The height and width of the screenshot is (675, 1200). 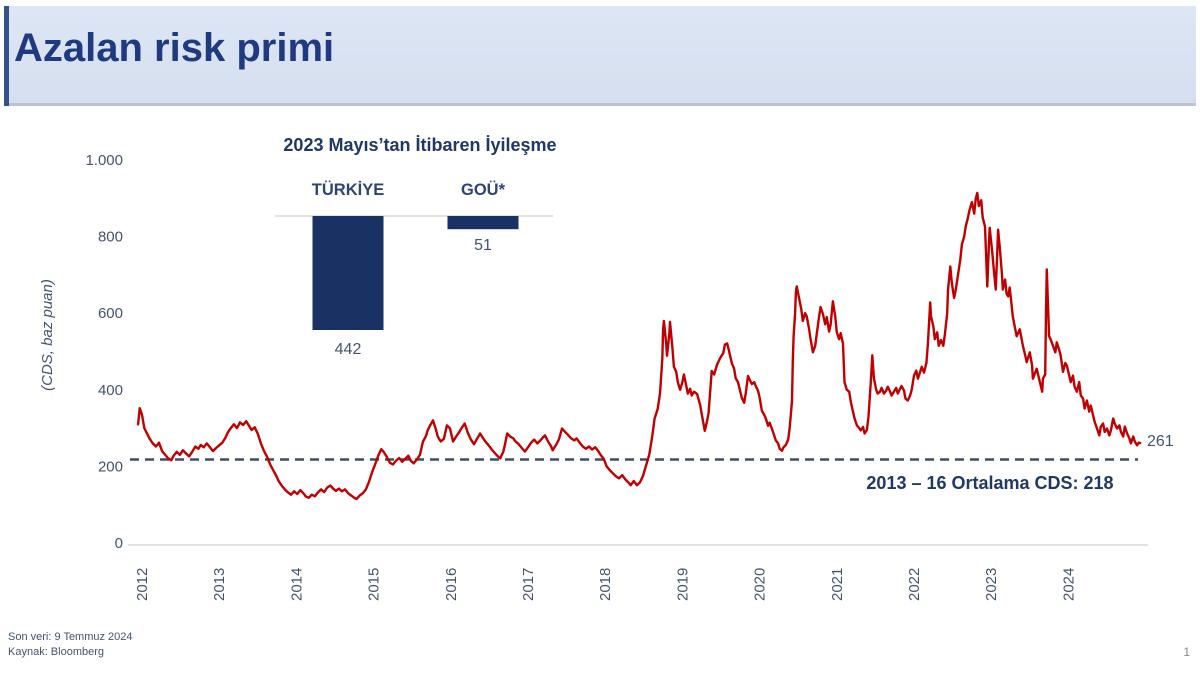 I want to click on x-tick-label: 2019, so click(x=682, y=584).